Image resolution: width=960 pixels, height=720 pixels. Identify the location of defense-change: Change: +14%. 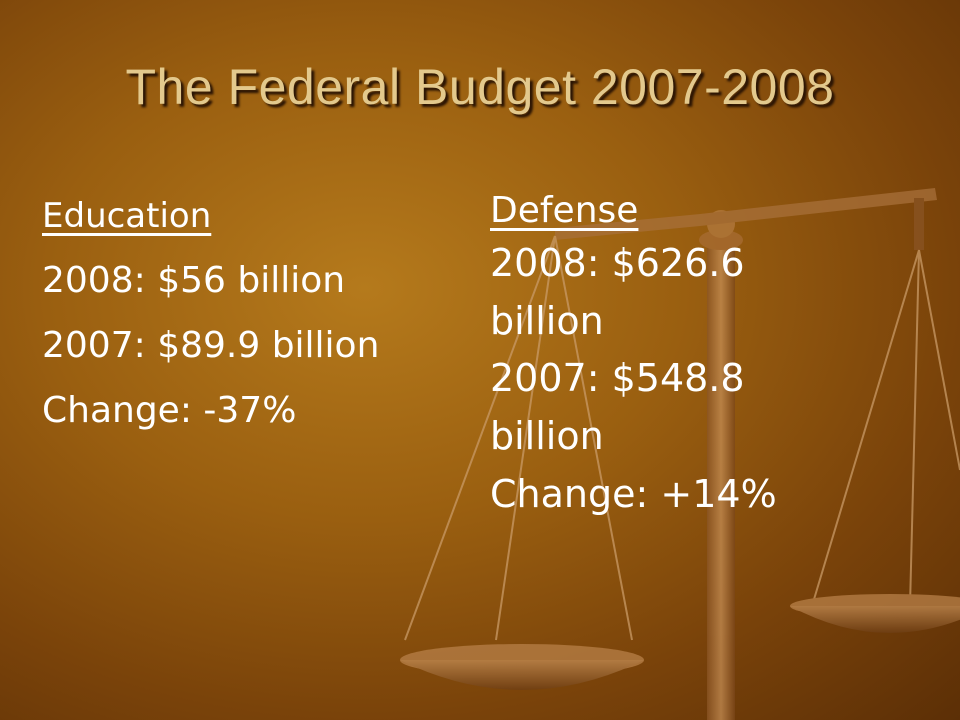
(633, 493).